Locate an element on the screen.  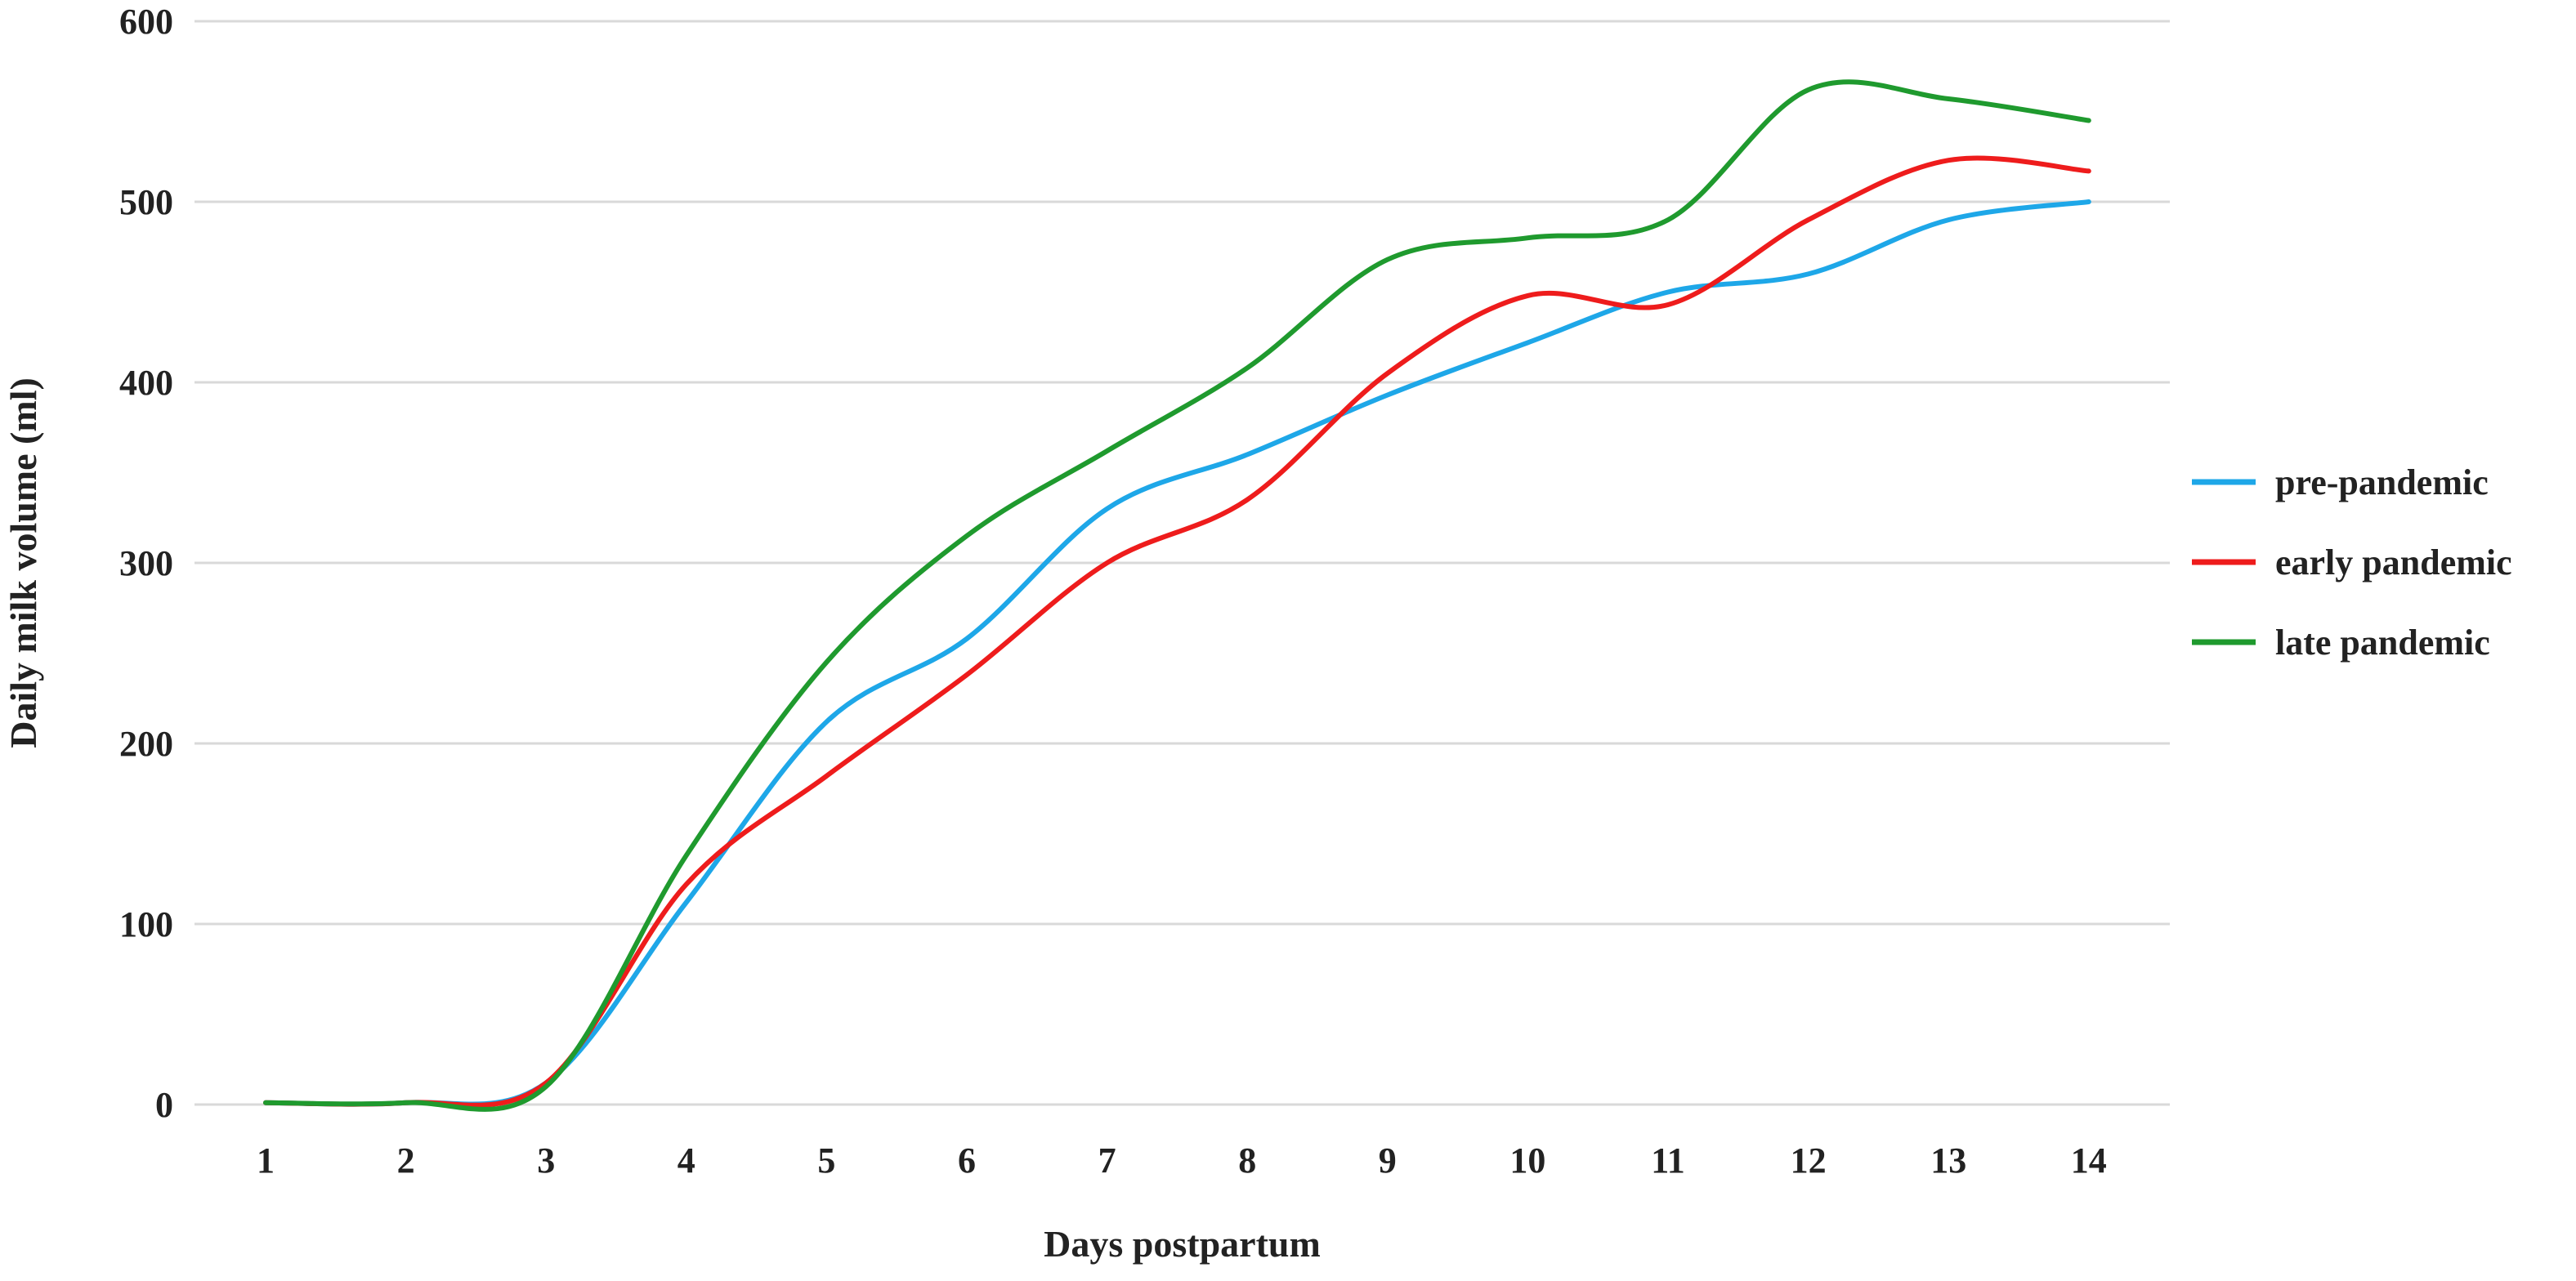
x-tick-label: 14 is located at coordinates (2089, 1160).